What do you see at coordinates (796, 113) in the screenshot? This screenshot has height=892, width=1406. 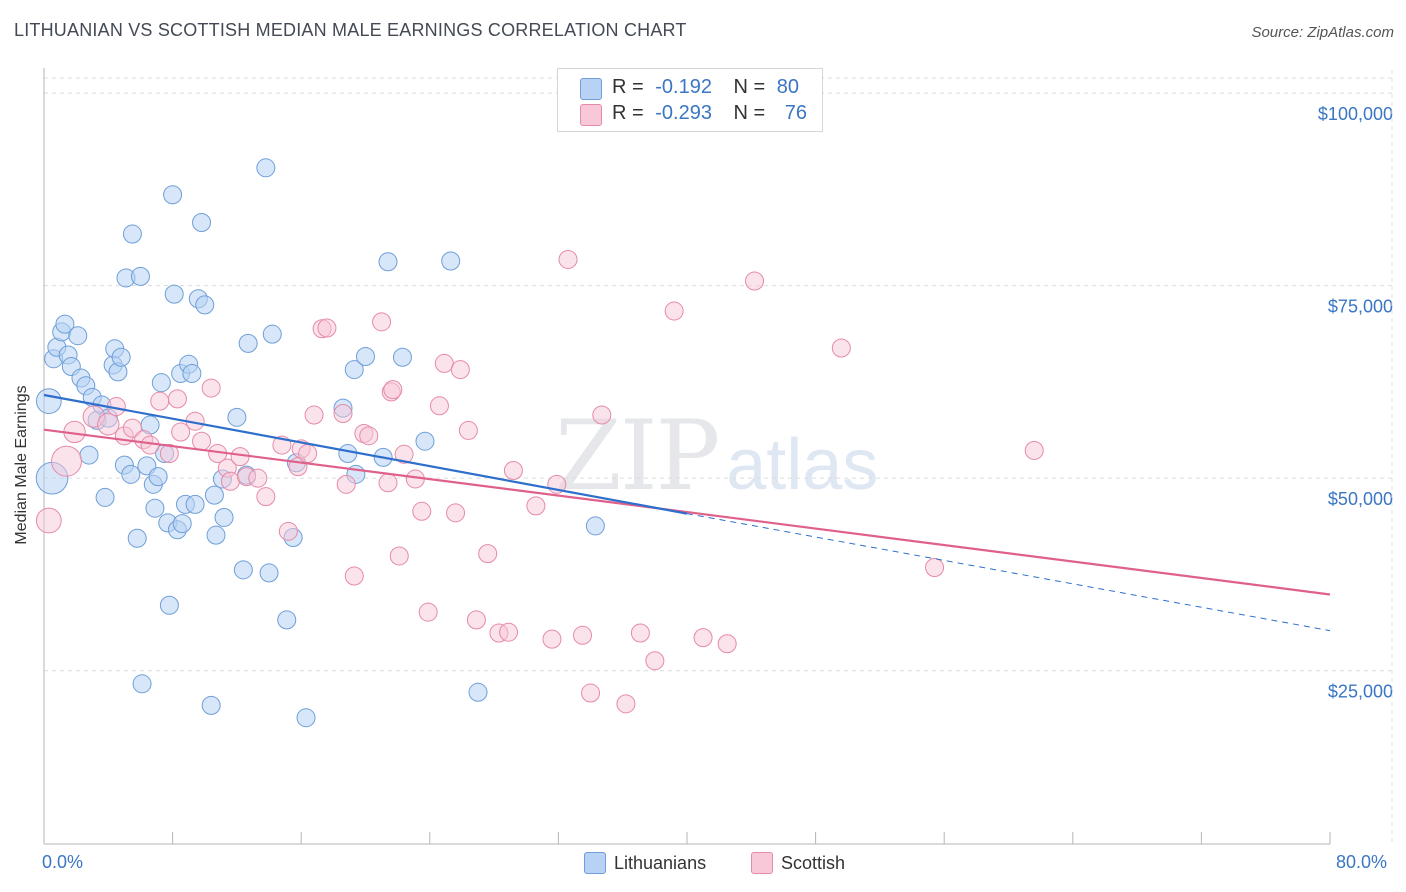 I see `legend-n-value: 76` at bounding box center [796, 113].